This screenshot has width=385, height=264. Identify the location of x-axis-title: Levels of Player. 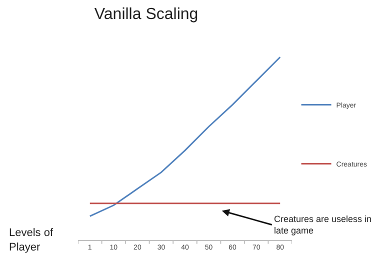
(31, 240).